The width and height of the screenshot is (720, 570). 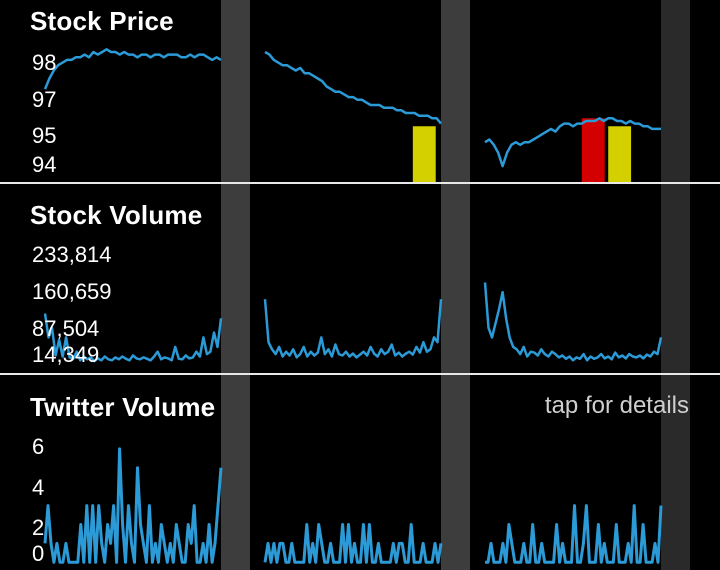 I want to click on panel-title: Stock Price, so click(x=102, y=21).